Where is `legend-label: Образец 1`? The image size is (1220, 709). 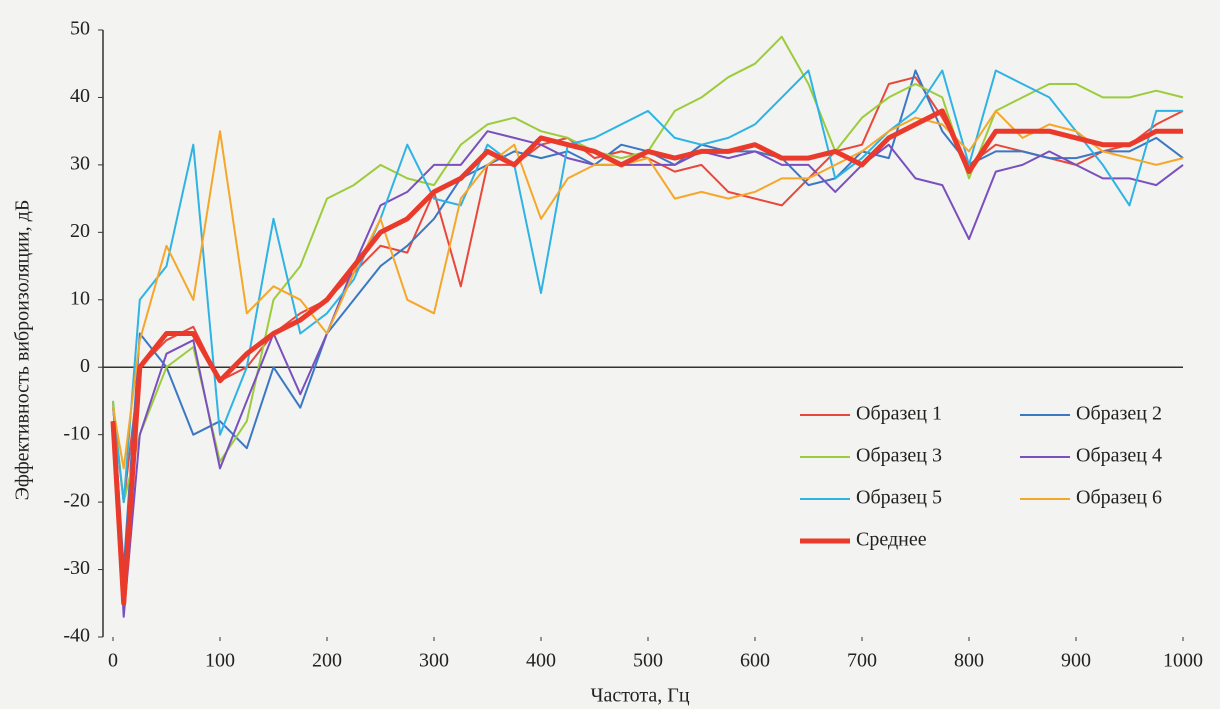 legend-label: Образец 1 is located at coordinates (899, 414).